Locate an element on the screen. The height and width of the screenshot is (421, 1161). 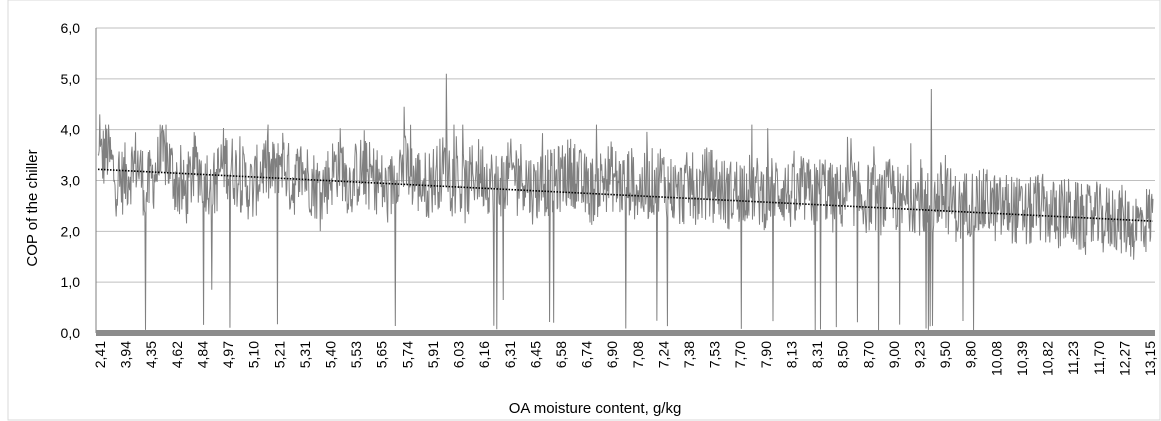
x-tick-label: 6,16 is located at coordinates (484, 354).